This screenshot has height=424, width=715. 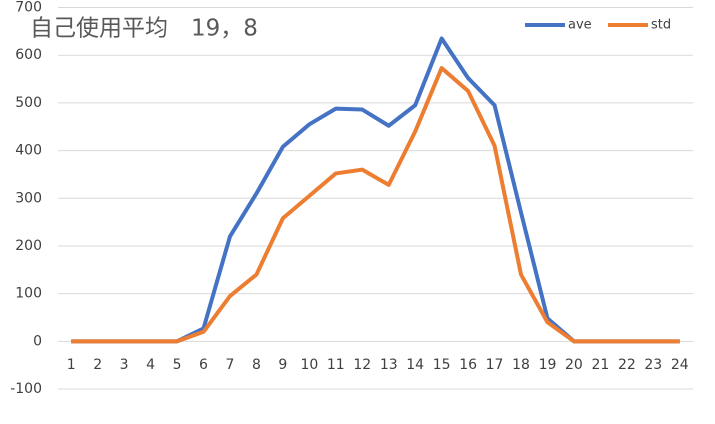 I want to click on x-tick-label: 6, so click(x=203, y=365).